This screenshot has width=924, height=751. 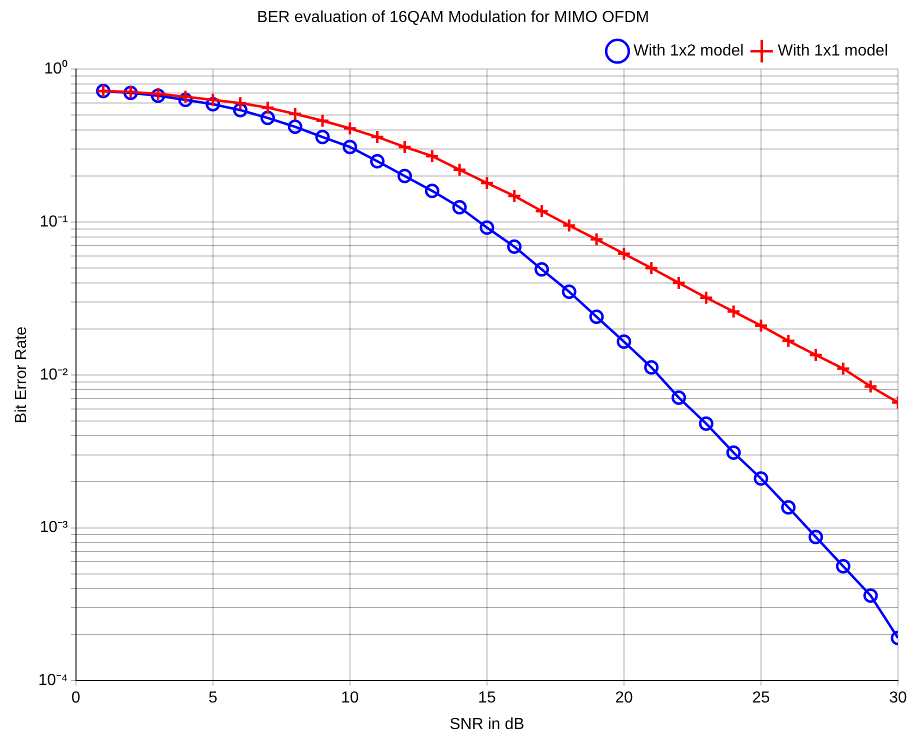 I want to click on x-tick-label: 15, so click(x=487, y=698).